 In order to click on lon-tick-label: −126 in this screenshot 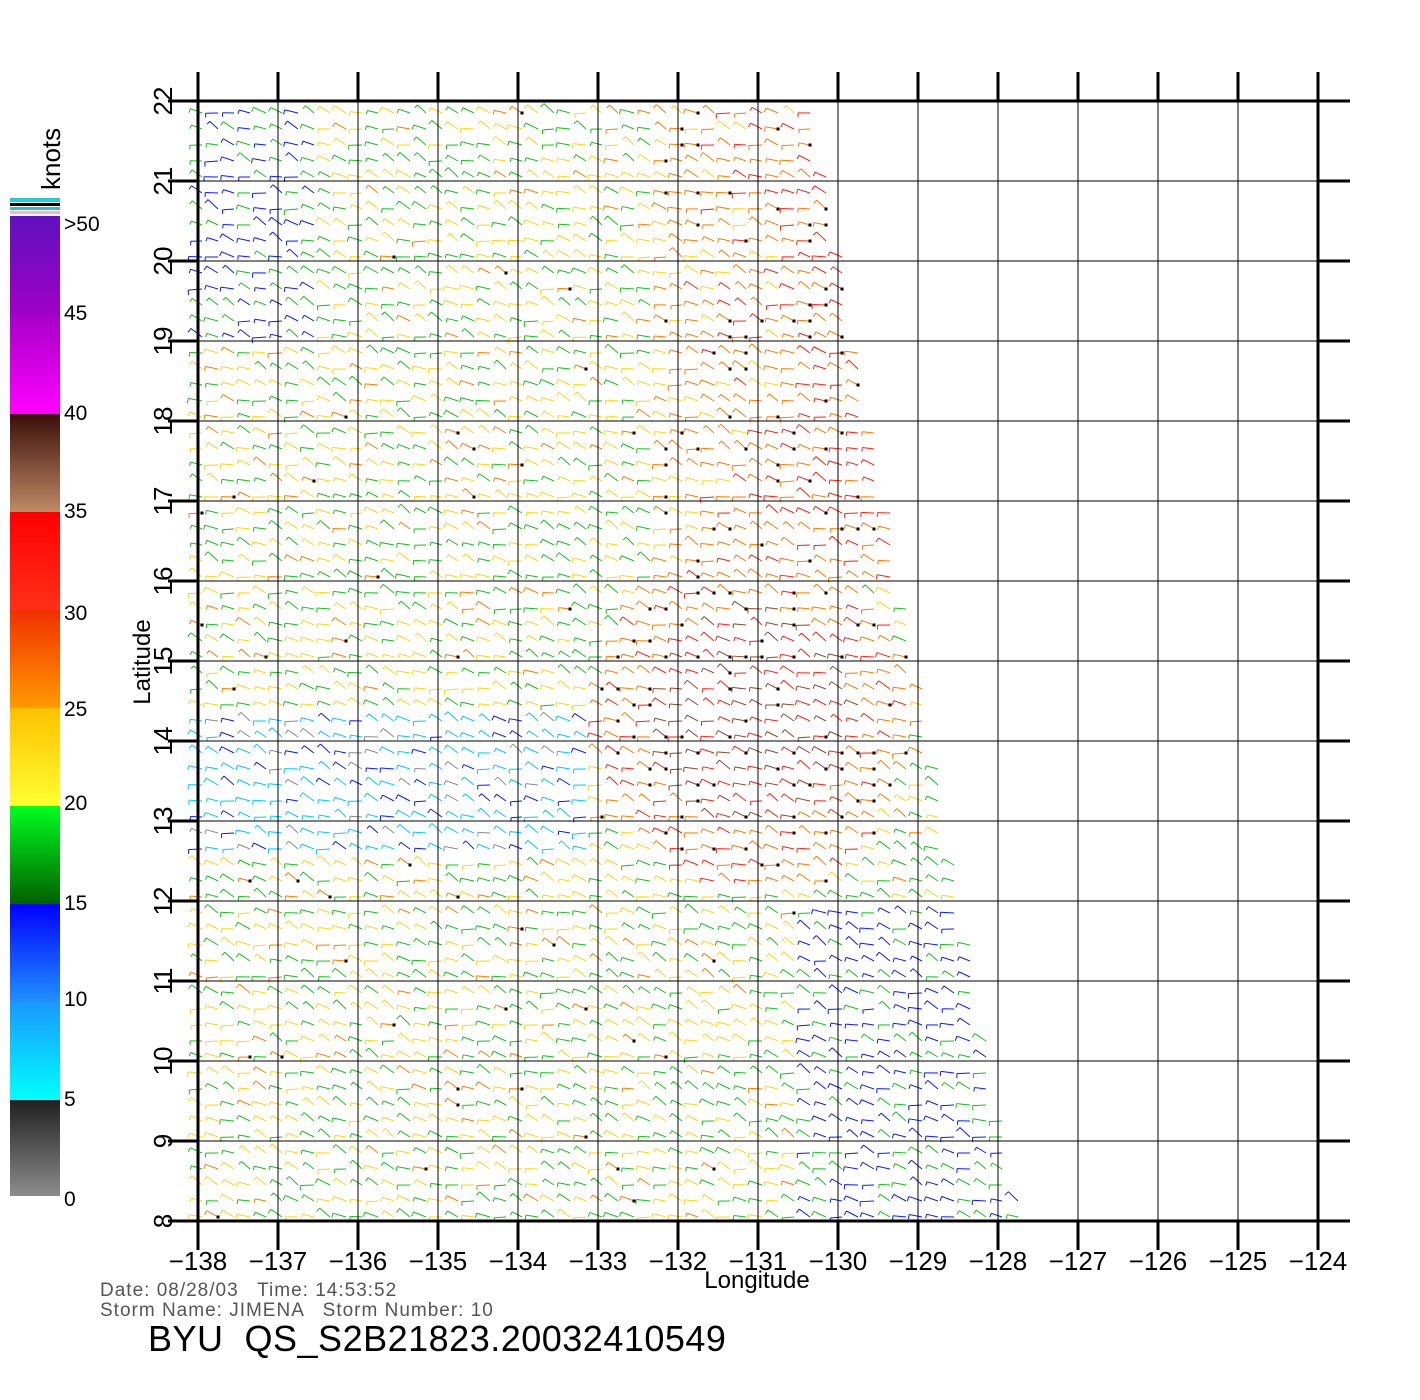, I will do `click(1158, 1261)`.